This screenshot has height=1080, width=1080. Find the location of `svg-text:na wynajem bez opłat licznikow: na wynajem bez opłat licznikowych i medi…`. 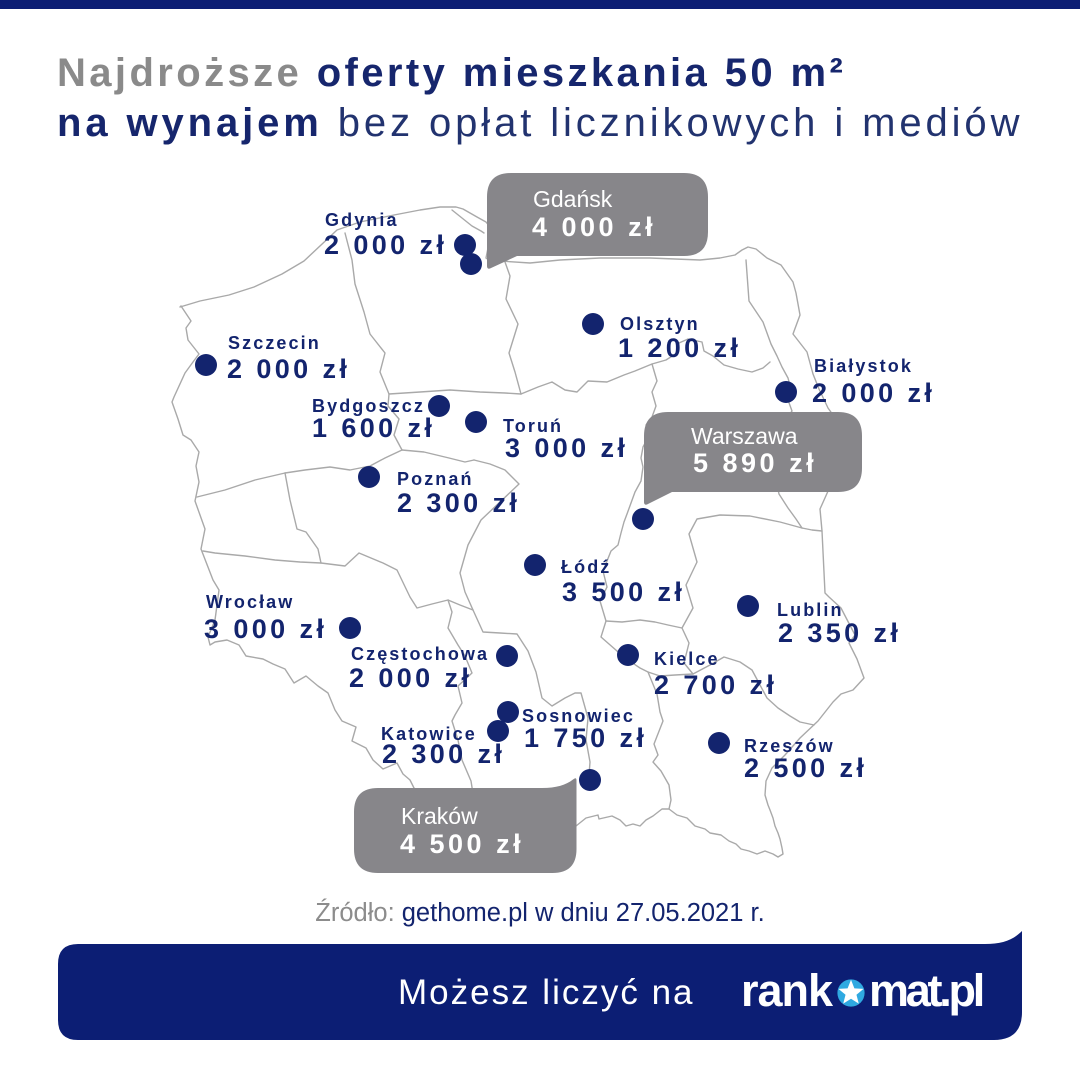

svg-text:na wynajem bez opłat licznikow: na wynajem bez opłat licznikowych i medi… is located at coordinates (540, 123).